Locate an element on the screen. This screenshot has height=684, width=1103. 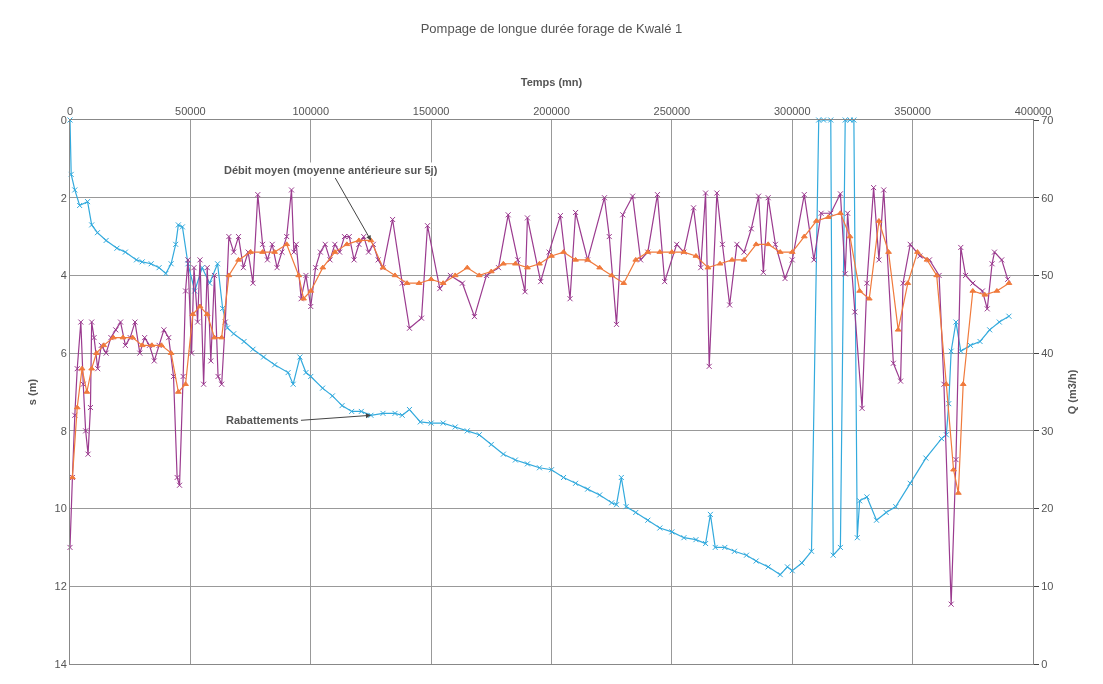
x-tick-label: 400000 is located at coordinates (1033, 110).